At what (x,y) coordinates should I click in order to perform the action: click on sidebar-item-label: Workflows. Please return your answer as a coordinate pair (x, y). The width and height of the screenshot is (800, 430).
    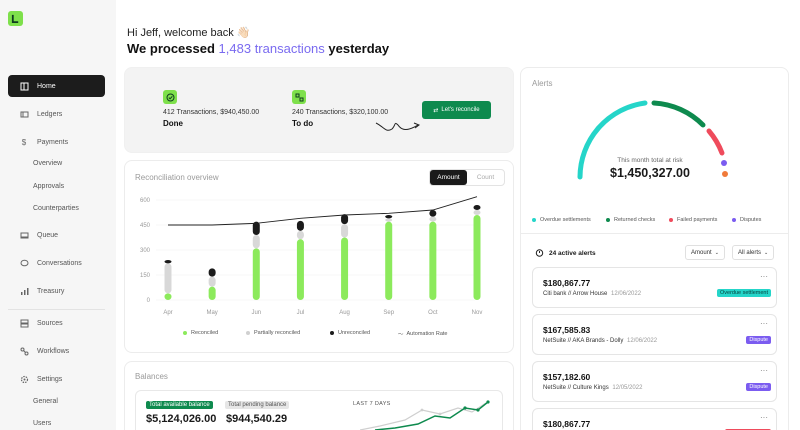
    Looking at the image, I should click on (53, 351).